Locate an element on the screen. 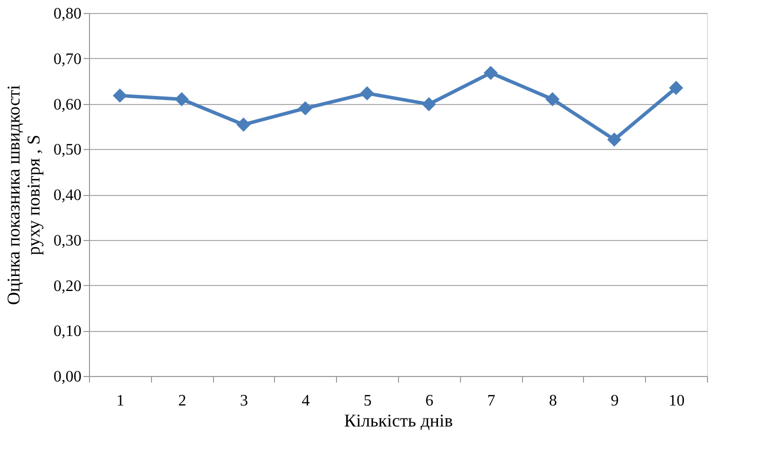 Image resolution: width=767 pixels, height=459 pixels. x-axis-title: Кількість днів is located at coordinates (398, 420).